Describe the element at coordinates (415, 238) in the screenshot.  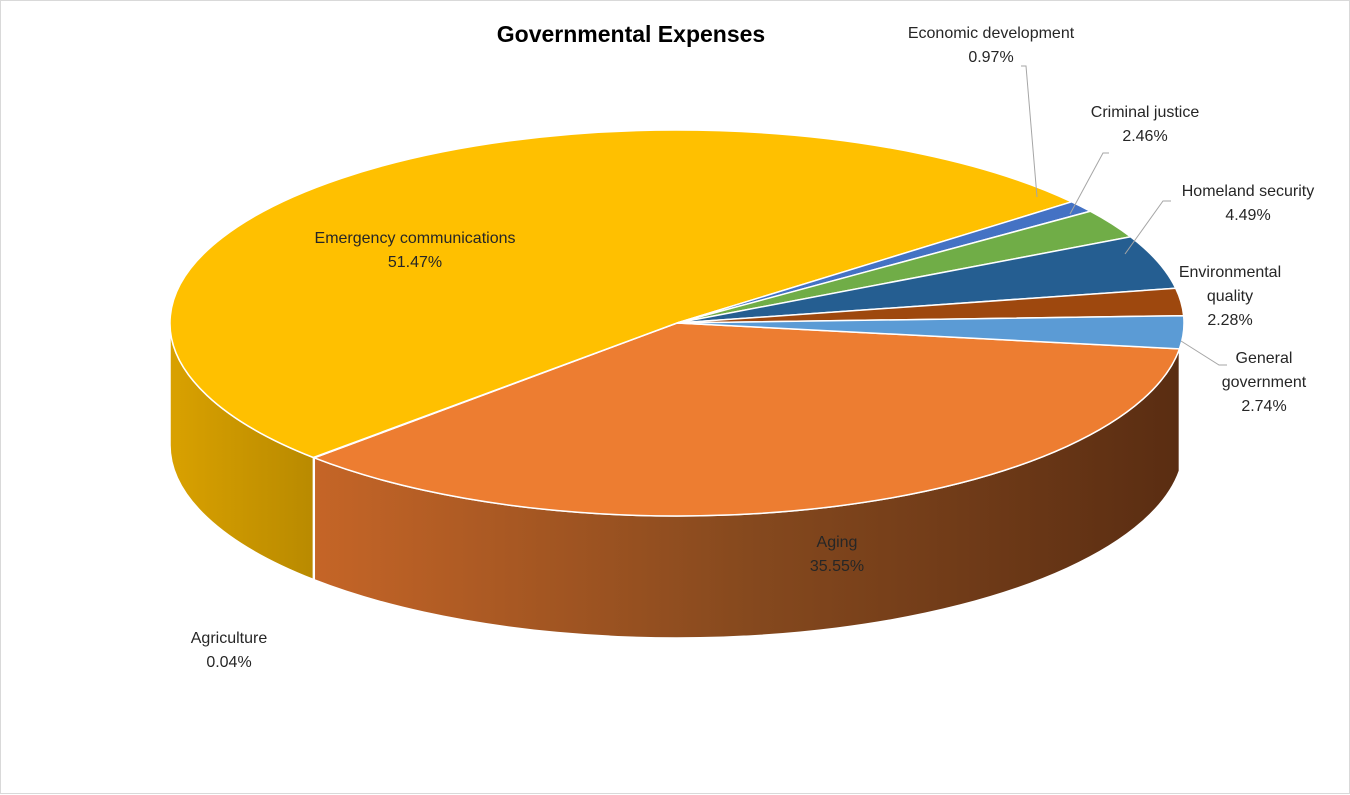
I see `name-emergency-communications: Emergency communications` at that location.